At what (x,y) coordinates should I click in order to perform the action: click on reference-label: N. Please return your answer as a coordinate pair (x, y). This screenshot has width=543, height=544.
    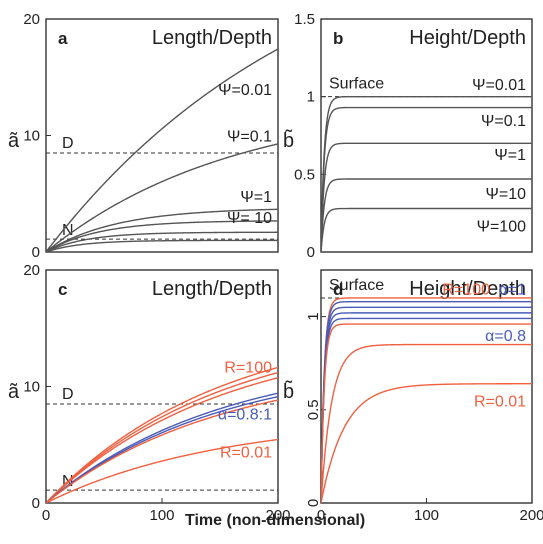
    Looking at the image, I should click on (68, 230).